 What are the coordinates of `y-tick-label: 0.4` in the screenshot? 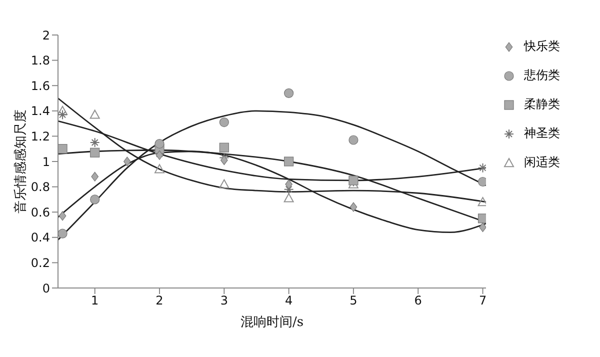 It's located at (40, 237).